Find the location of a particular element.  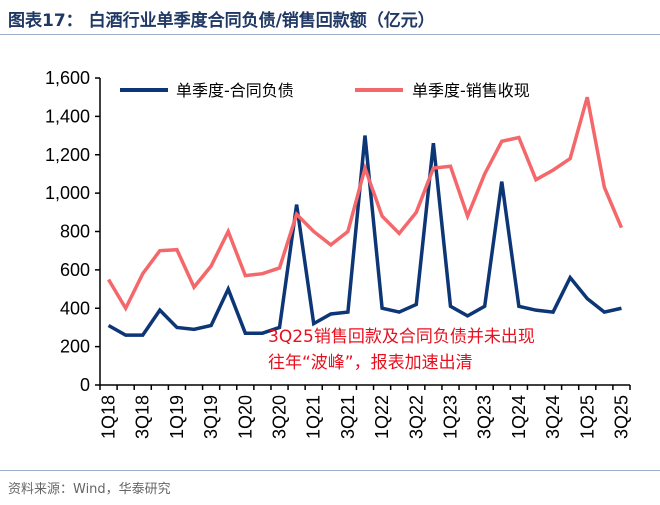

legend-label-sales-cash: 单季度-销售收现 is located at coordinates (471, 90).